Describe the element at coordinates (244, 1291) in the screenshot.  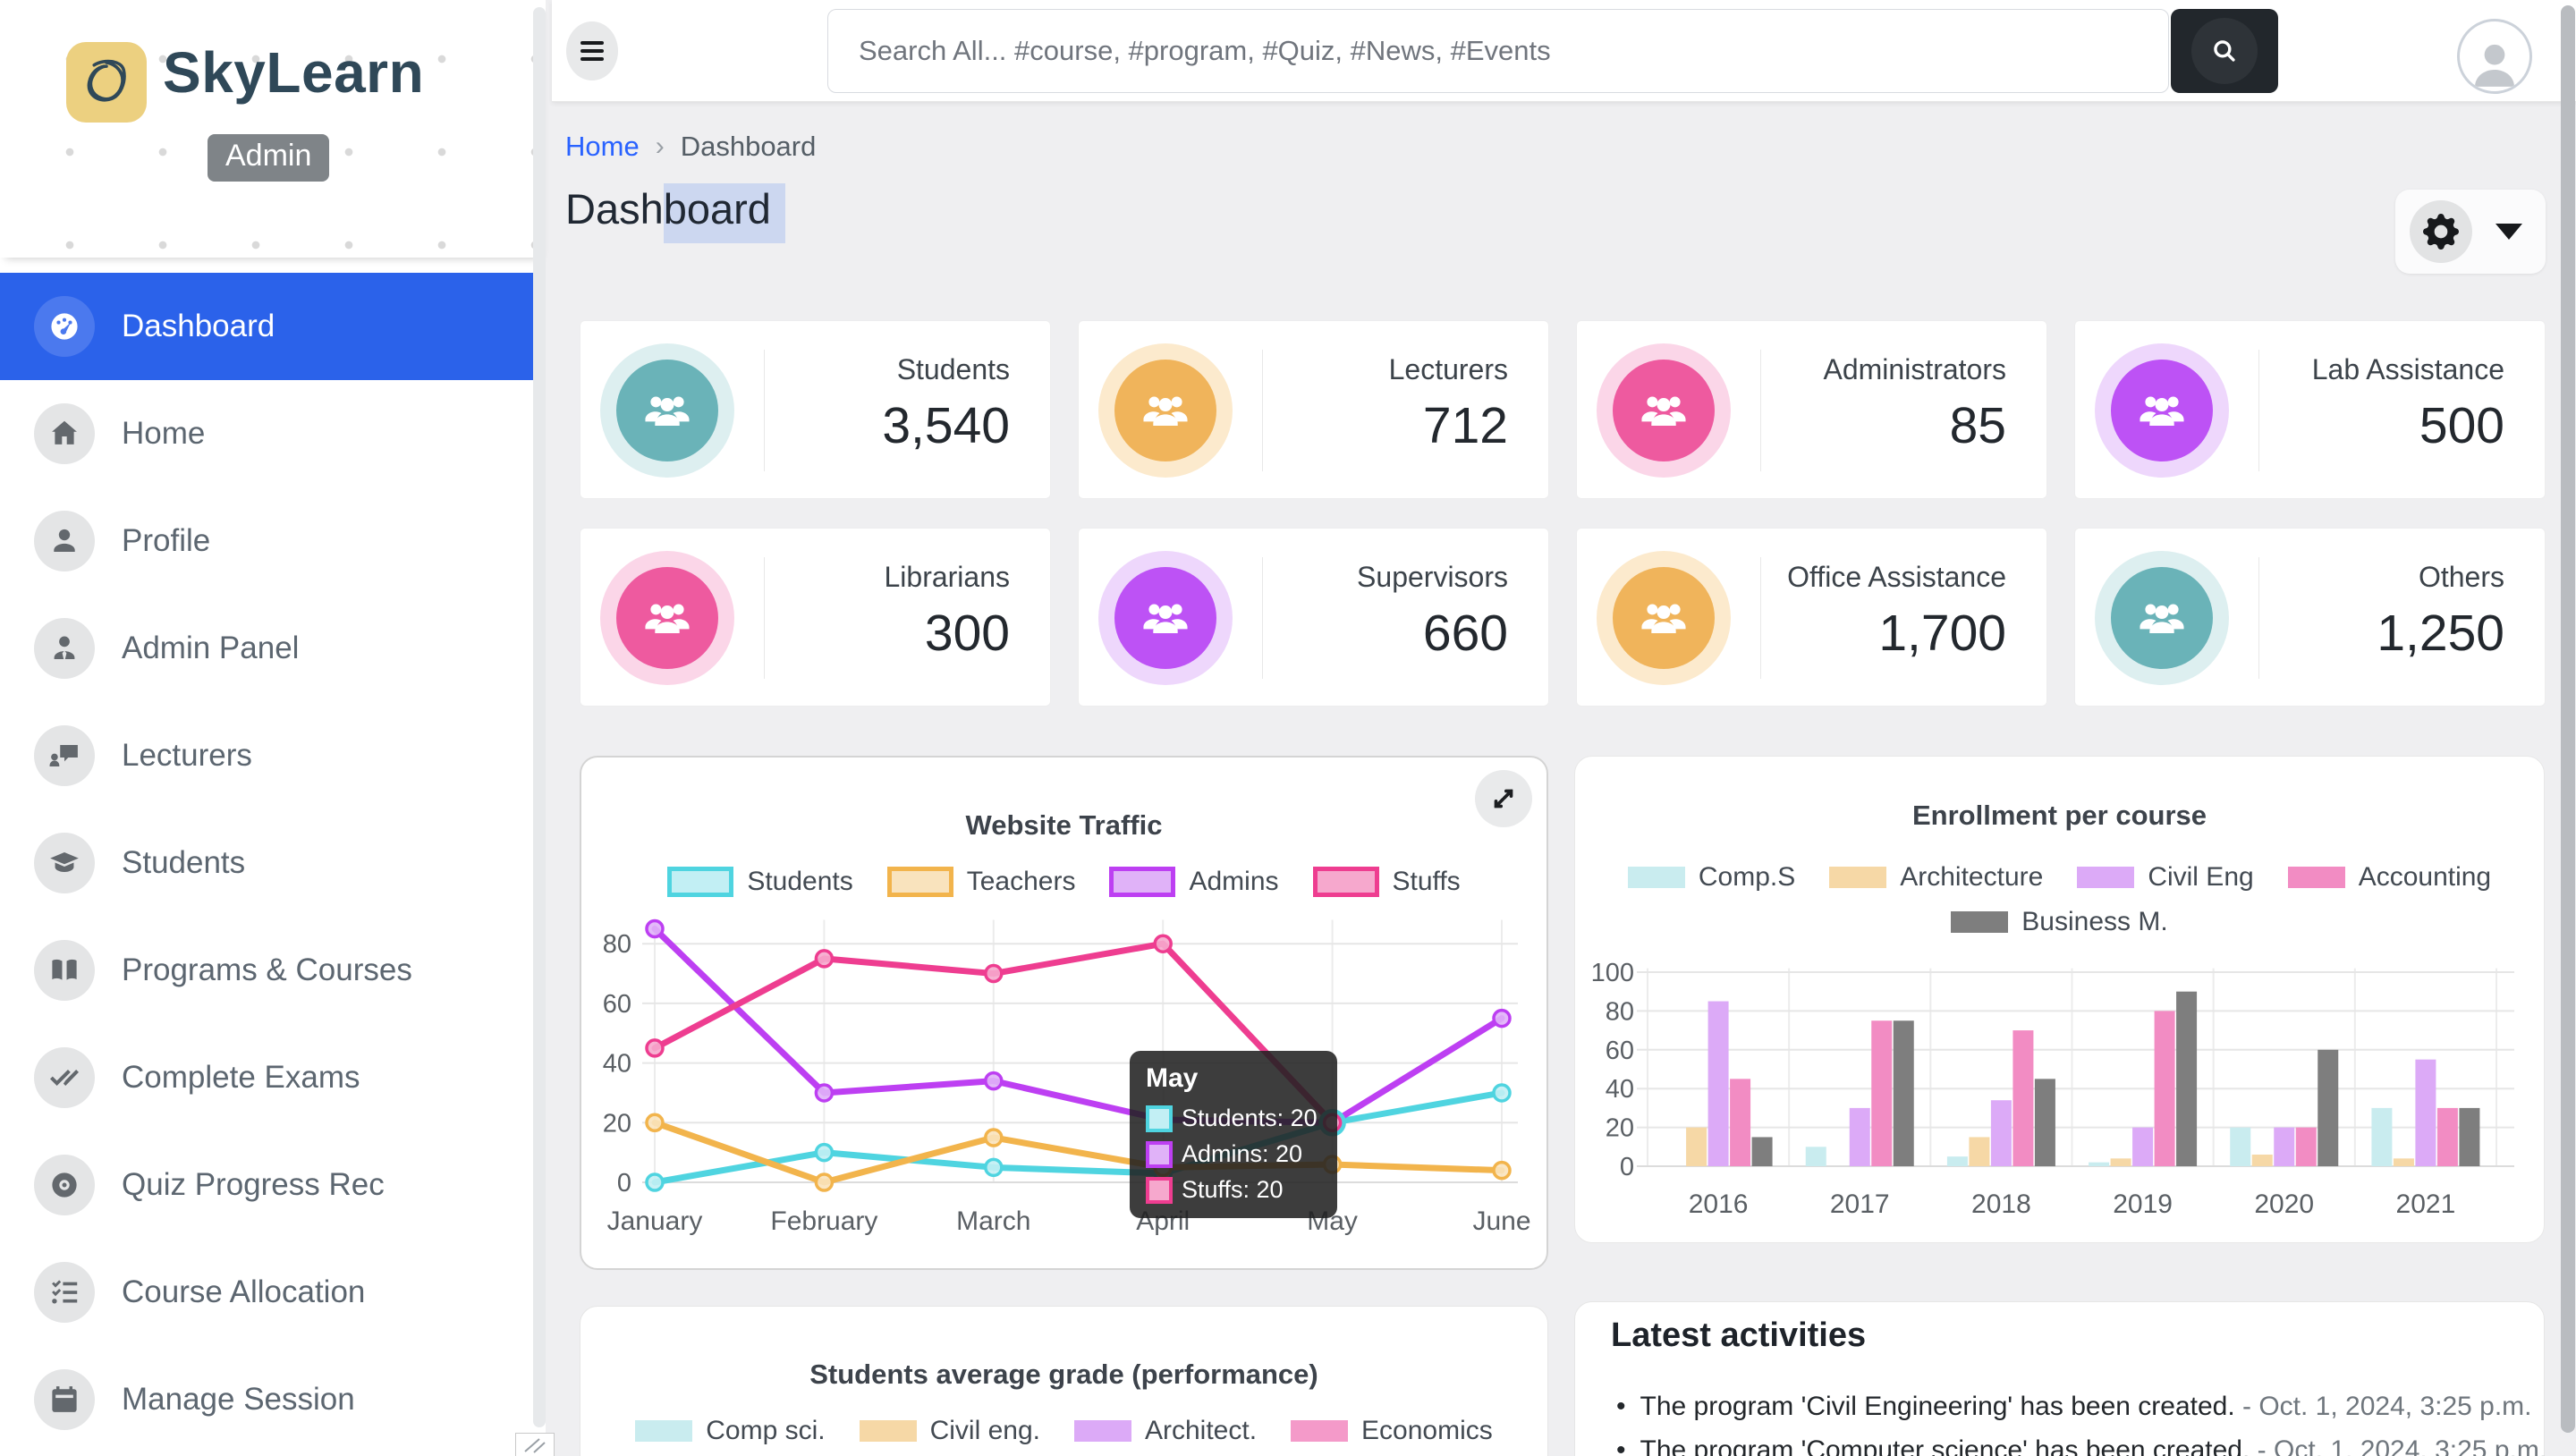
I see `sidebar-item-label: Course Allocation` at that location.